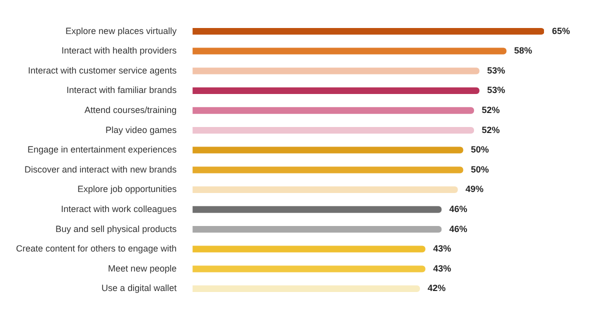  I want to click on y-tick-label: Play video games, so click(142, 129).